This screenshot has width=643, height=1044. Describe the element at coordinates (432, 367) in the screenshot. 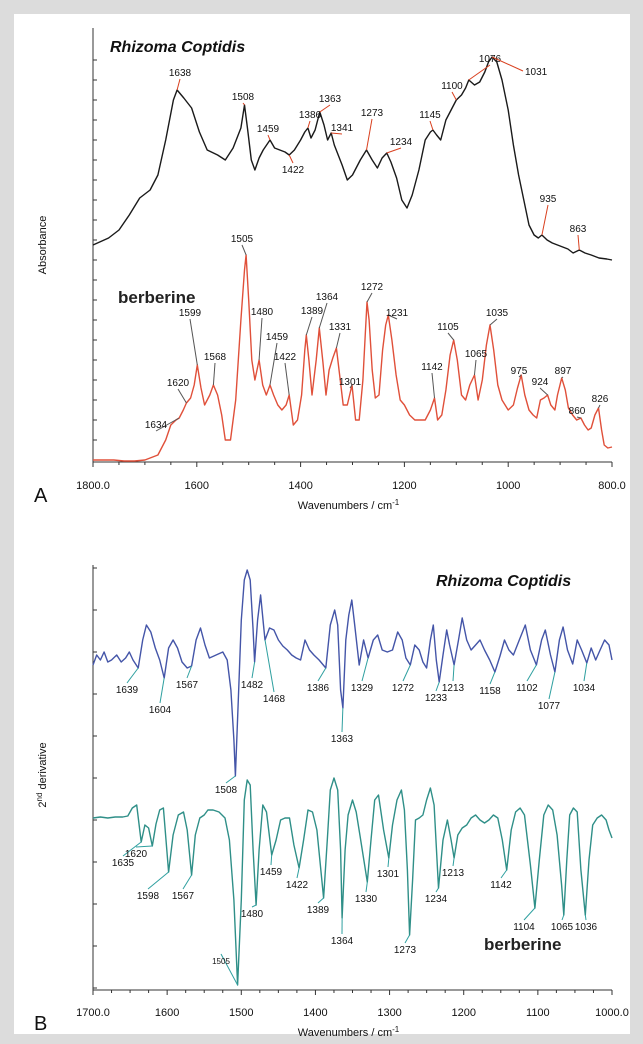

I see `peak-label: 1142` at that location.